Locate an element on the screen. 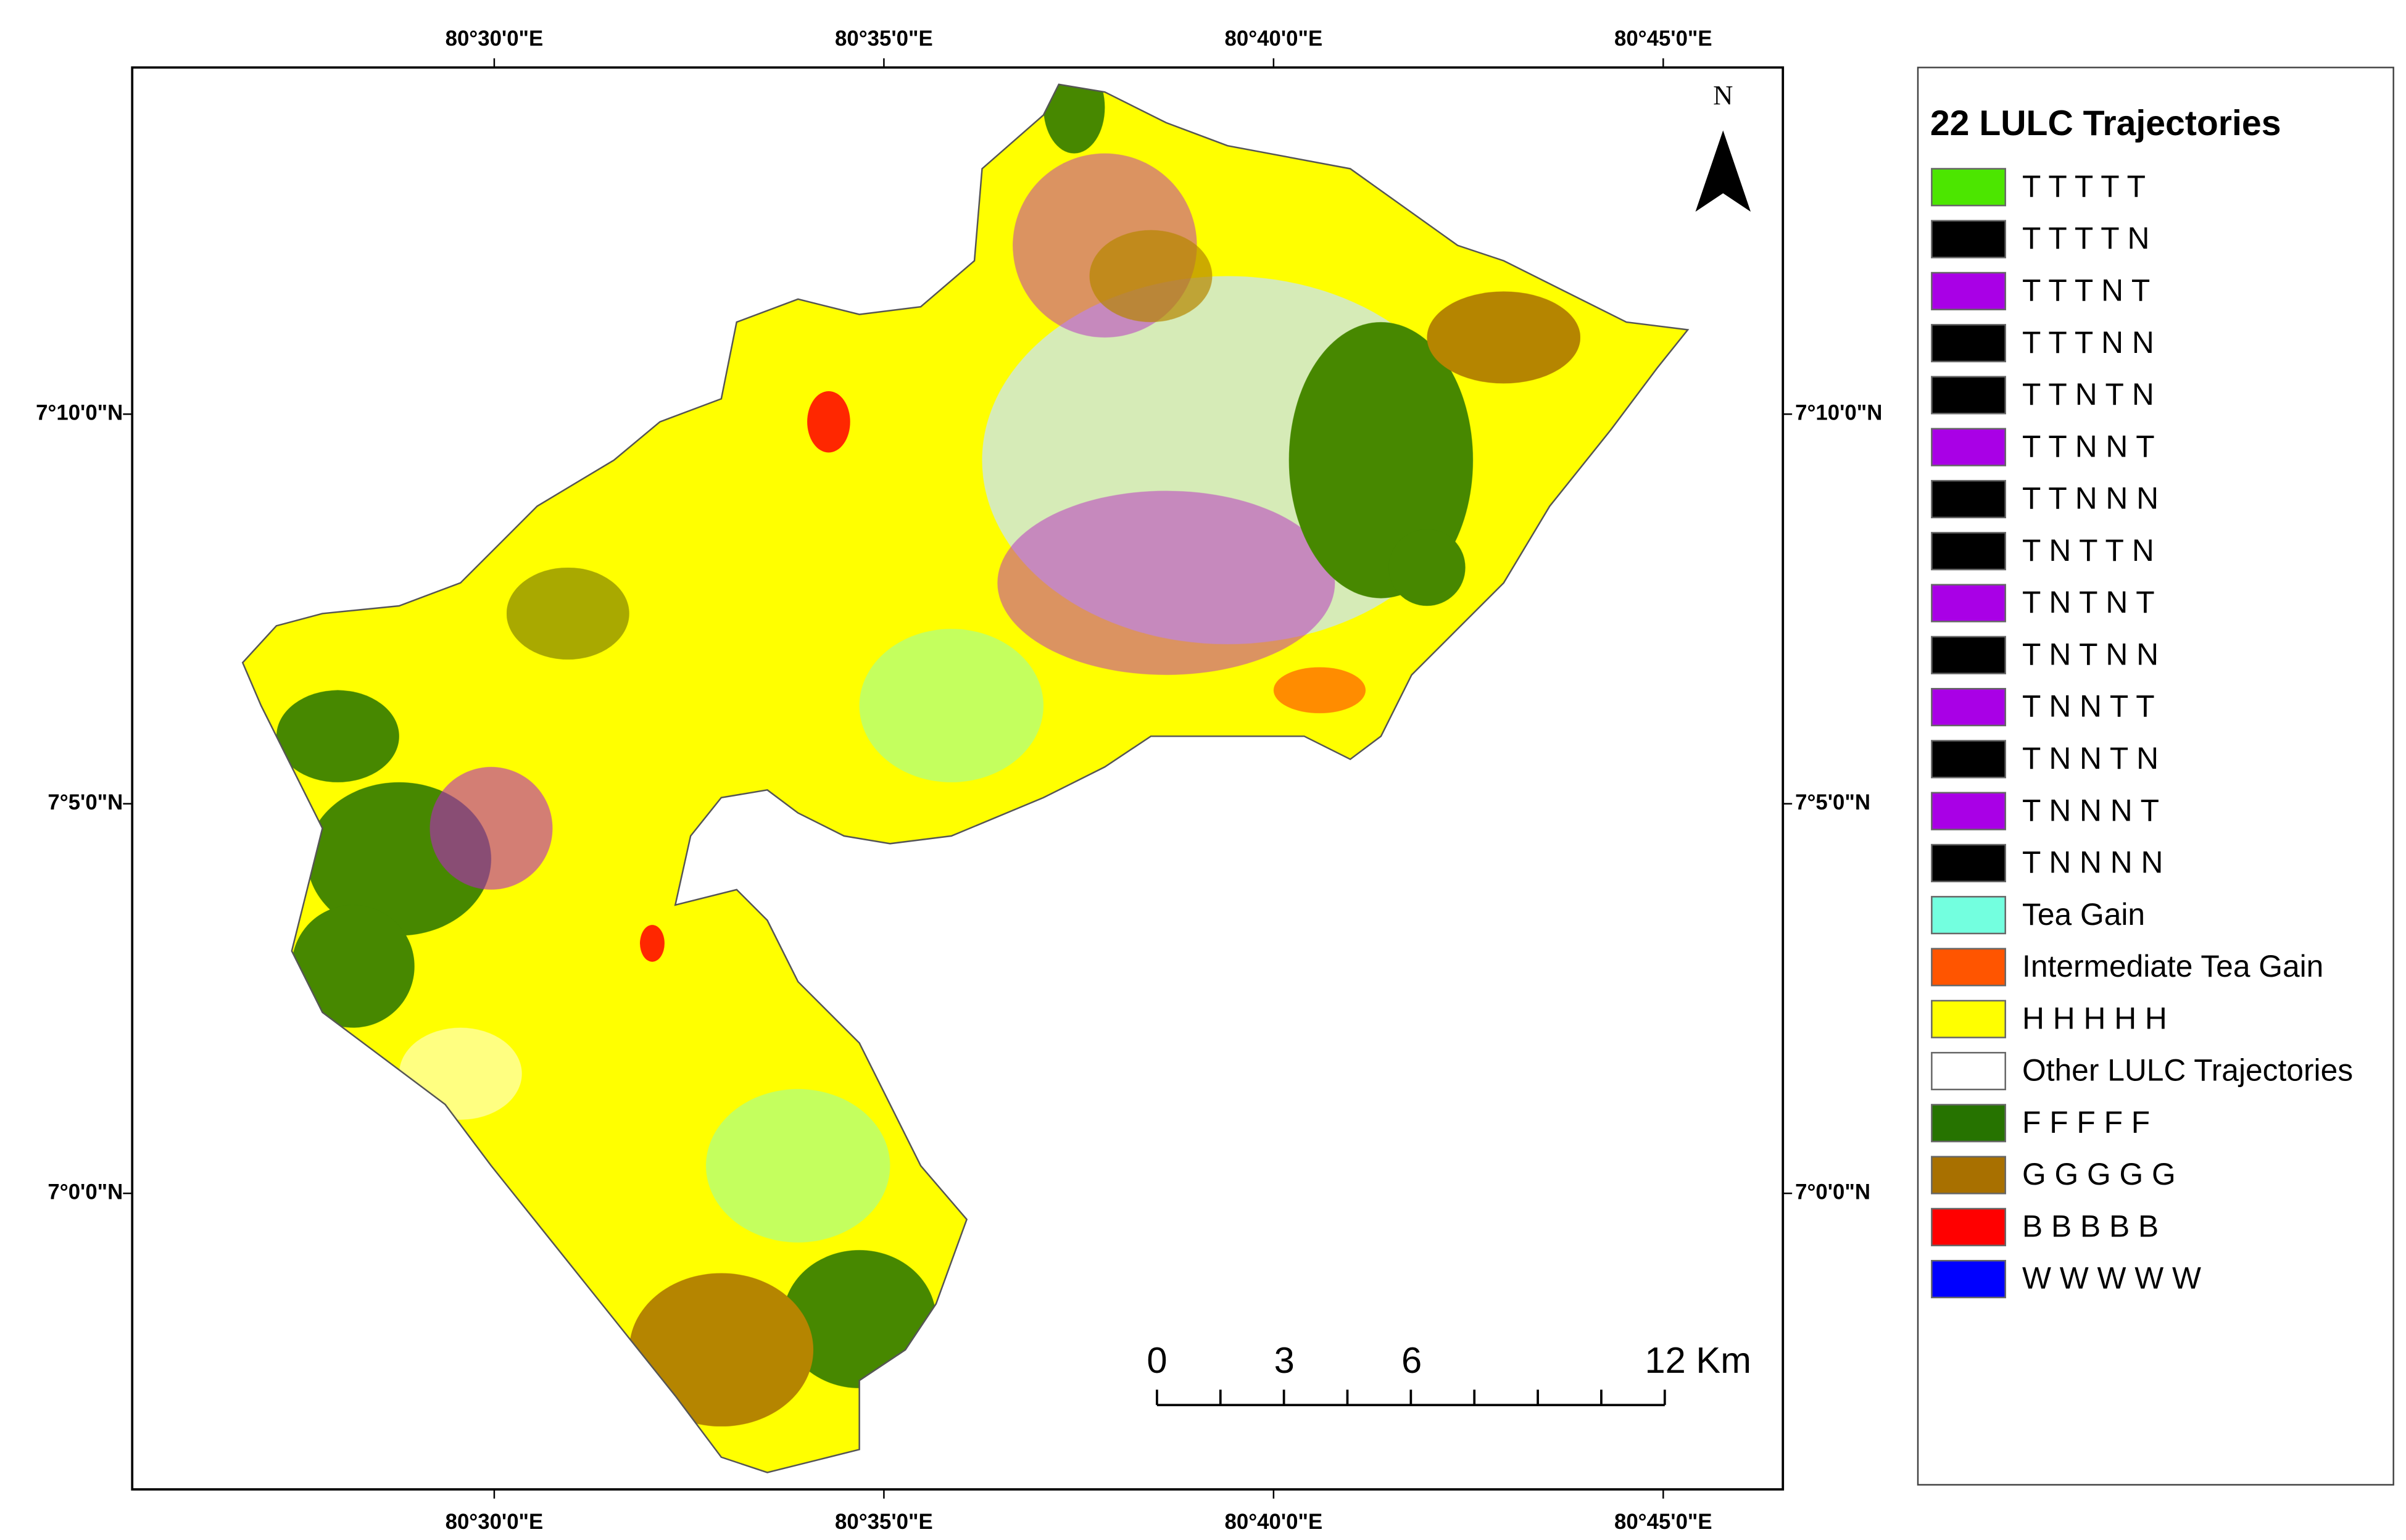 The width and height of the screenshot is (2406, 1540). left-coordinate: 7°0'0"N is located at coordinates (85, 1192).